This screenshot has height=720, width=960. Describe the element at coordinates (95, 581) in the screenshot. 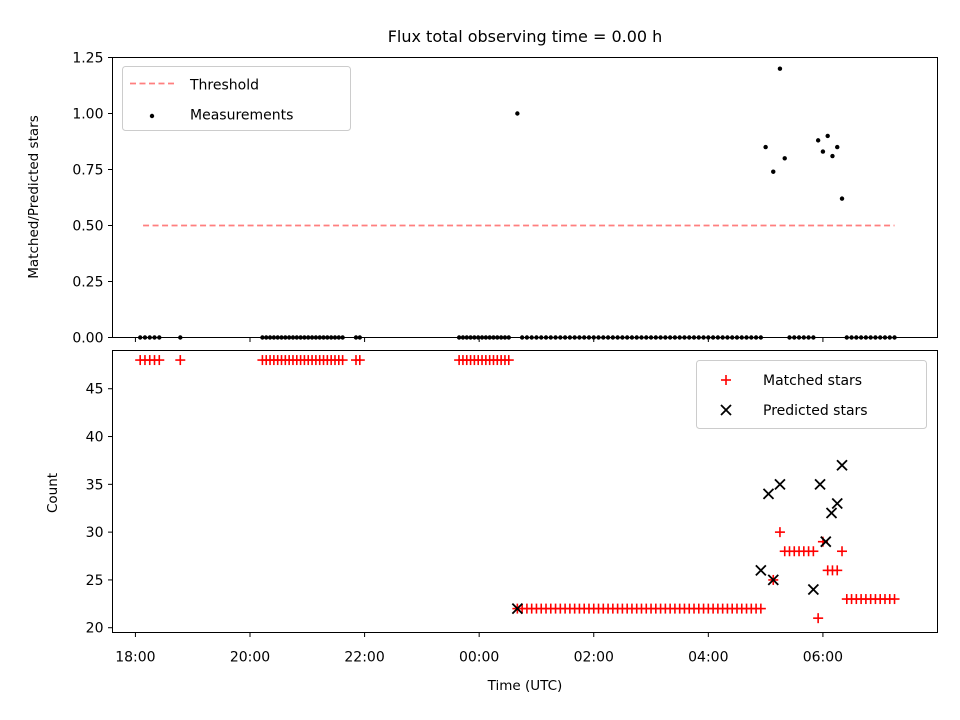

I see `bottom-y-tick-label: 25` at that location.